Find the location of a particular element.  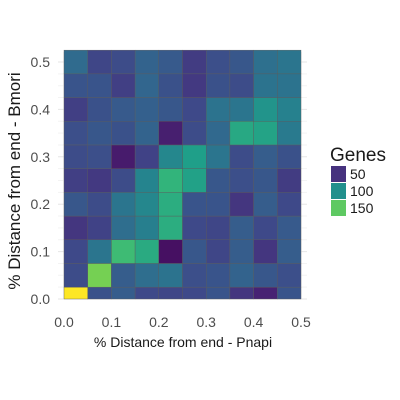

legend-label: 50 is located at coordinates (358, 174).